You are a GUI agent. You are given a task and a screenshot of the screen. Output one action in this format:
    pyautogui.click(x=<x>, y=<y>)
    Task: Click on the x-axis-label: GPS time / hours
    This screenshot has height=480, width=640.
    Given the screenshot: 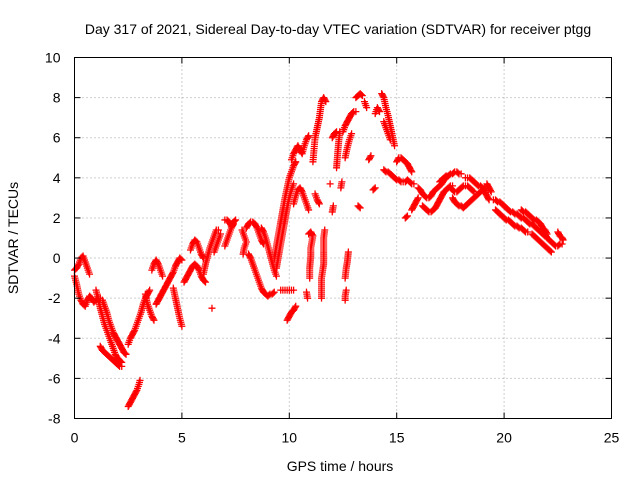 What is the action you would take?
    pyautogui.click(x=340, y=466)
    